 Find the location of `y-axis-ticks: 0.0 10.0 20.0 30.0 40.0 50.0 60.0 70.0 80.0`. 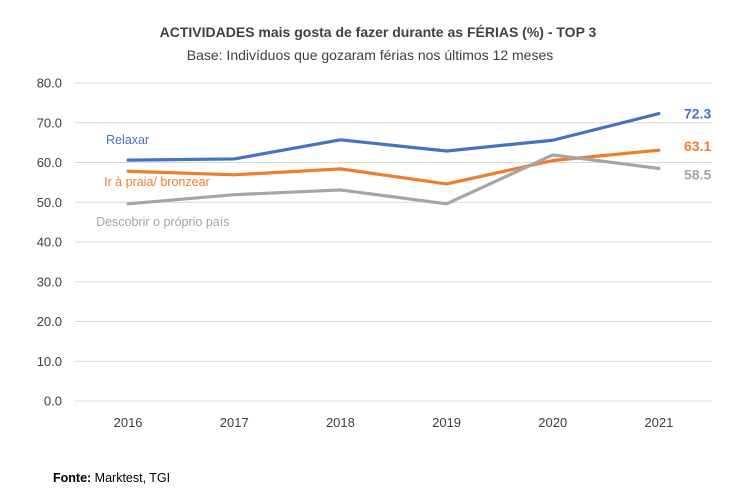

y-axis-ticks: 0.0 10.0 20.0 30.0 40.0 50.0 60.0 70.0 80.0 is located at coordinates (49, 242).